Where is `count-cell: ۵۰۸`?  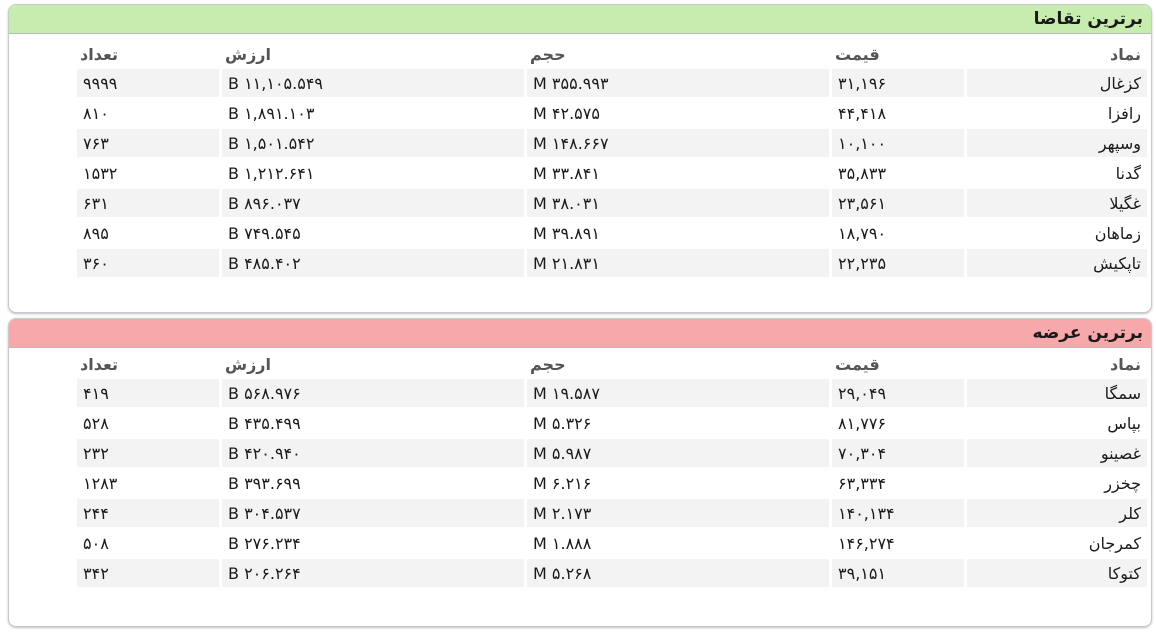
count-cell: ۵۰۸ is located at coordinates (146, 544).